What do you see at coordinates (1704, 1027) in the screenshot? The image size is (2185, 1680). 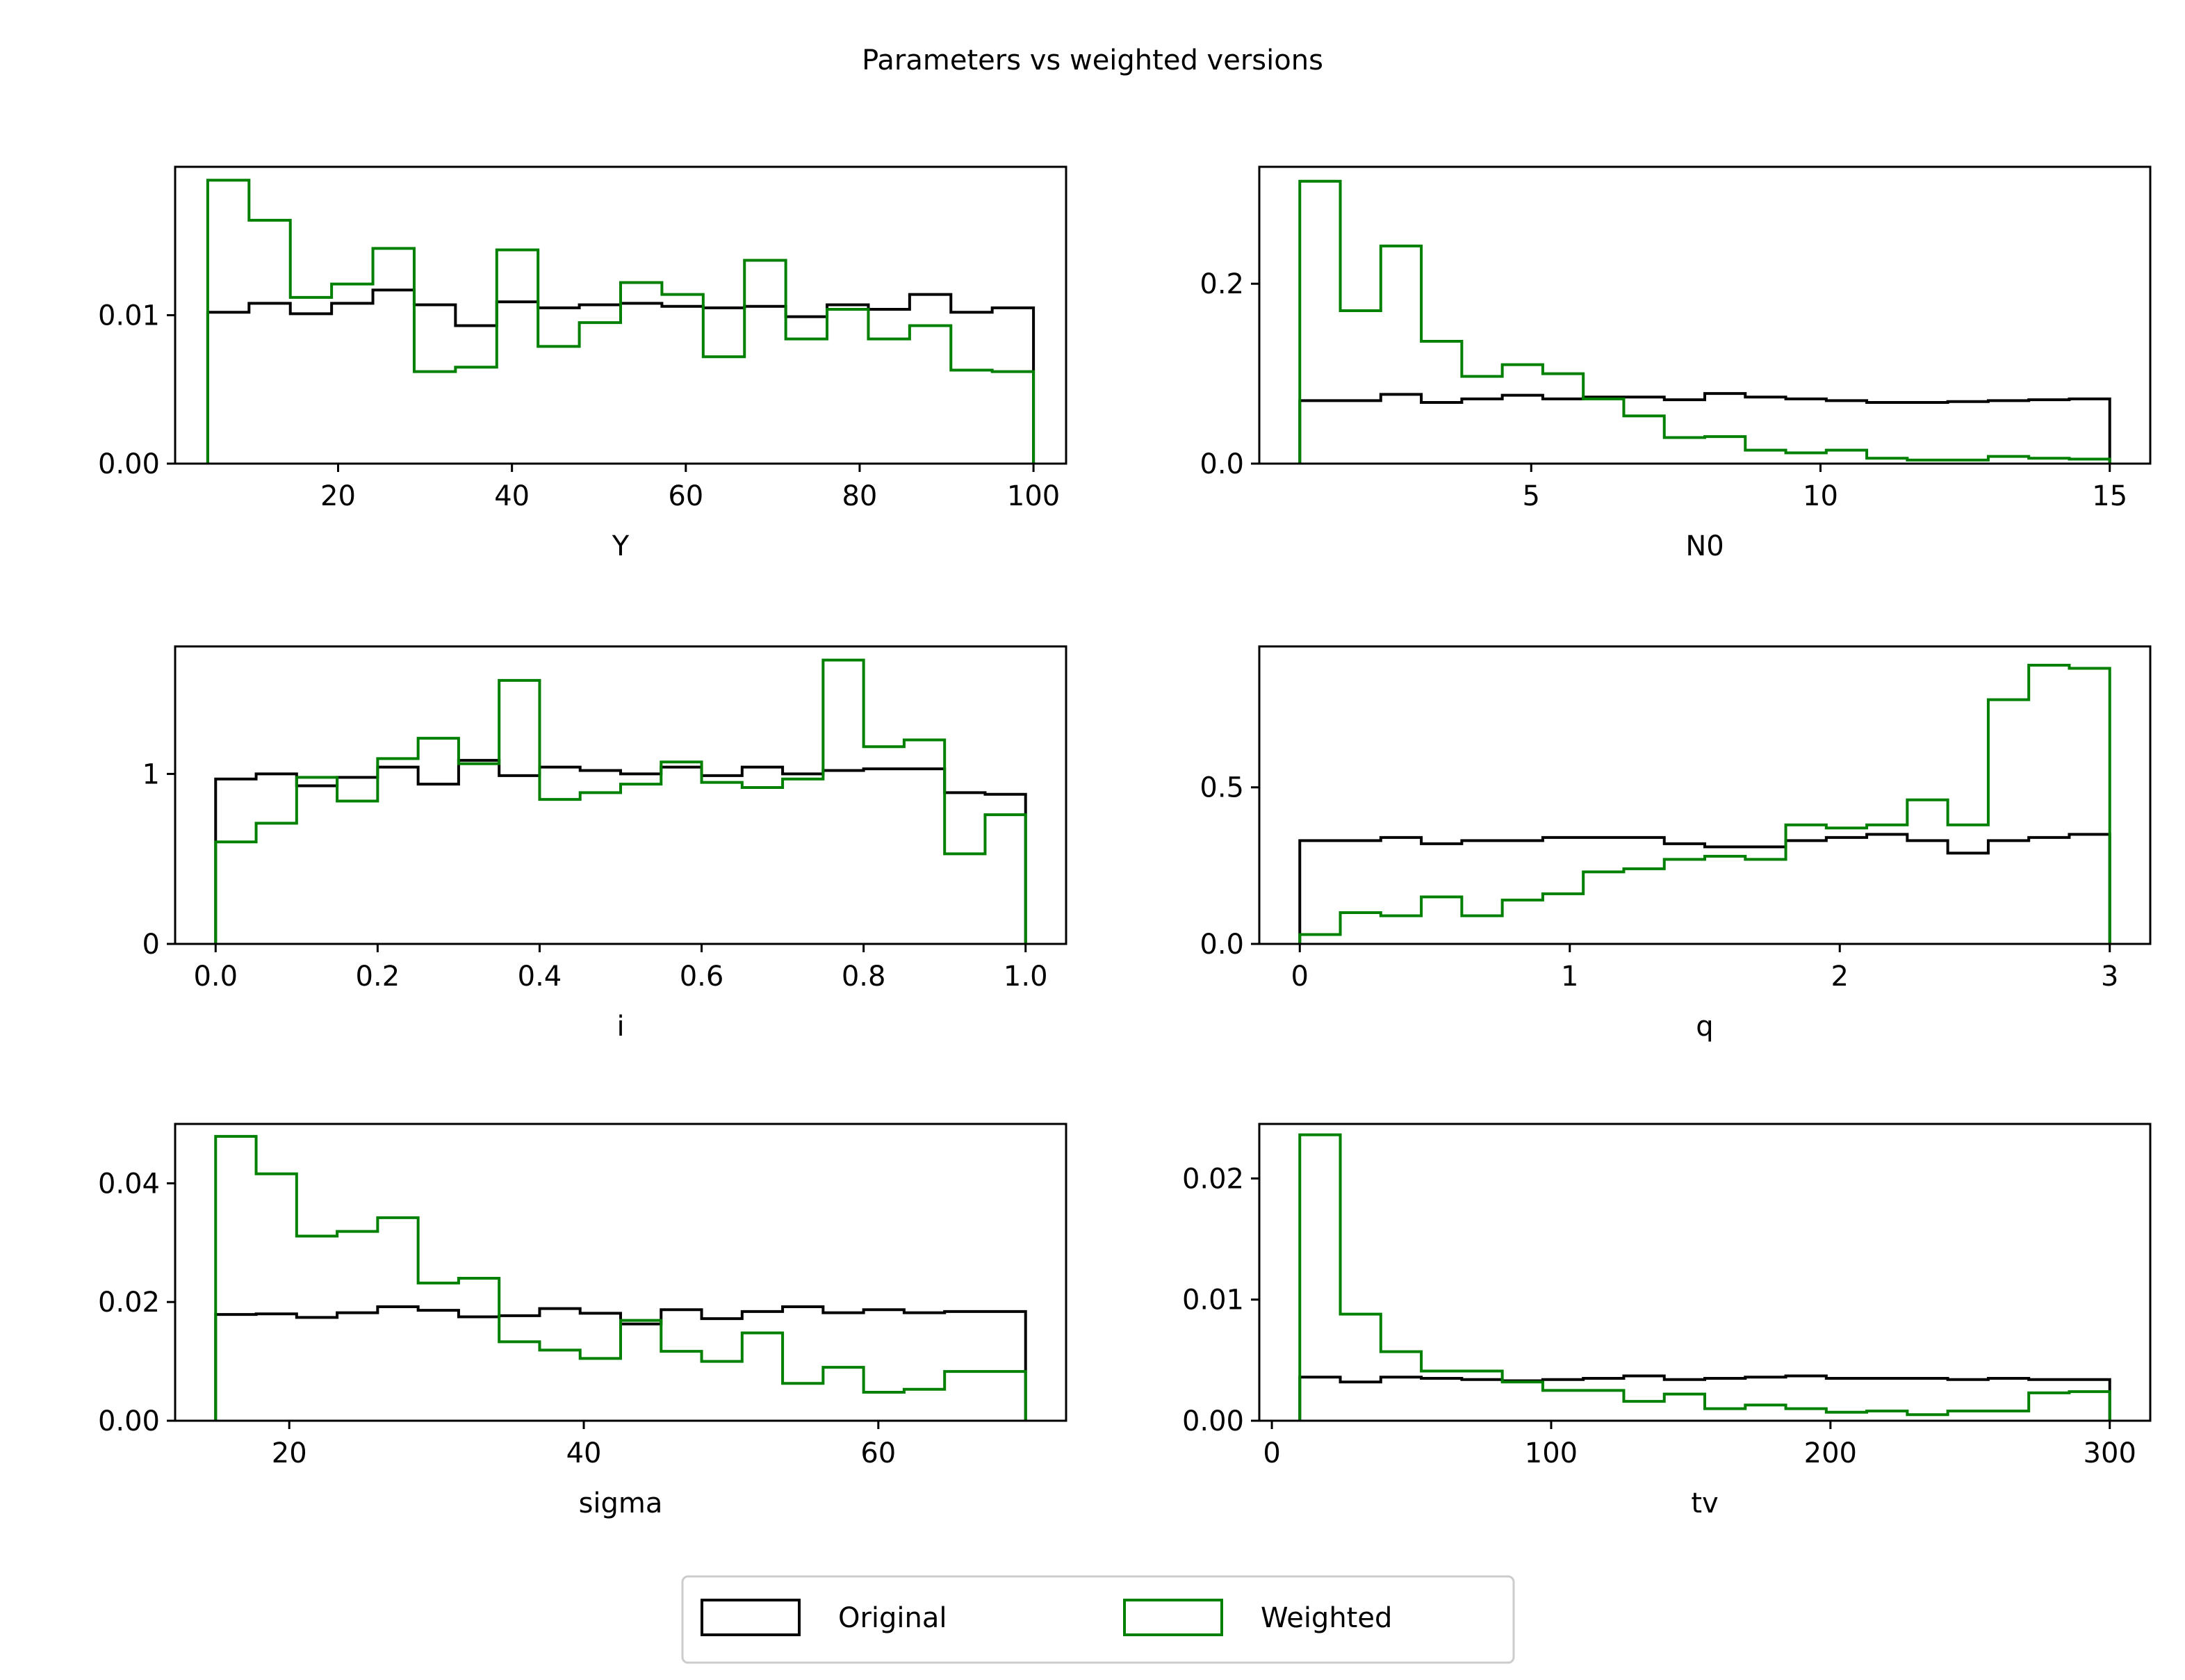 I see `x-axis-label: q` at bounding box center [1704, 1027].